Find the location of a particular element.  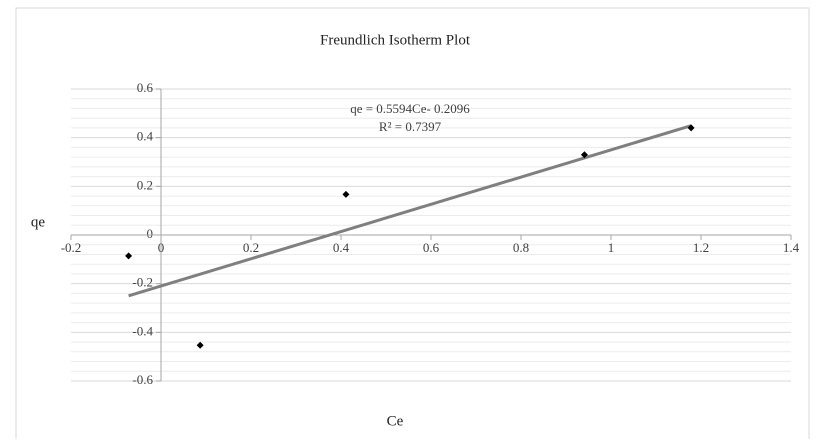

x-axis-title: Ce is located at coordinates (395, 421).